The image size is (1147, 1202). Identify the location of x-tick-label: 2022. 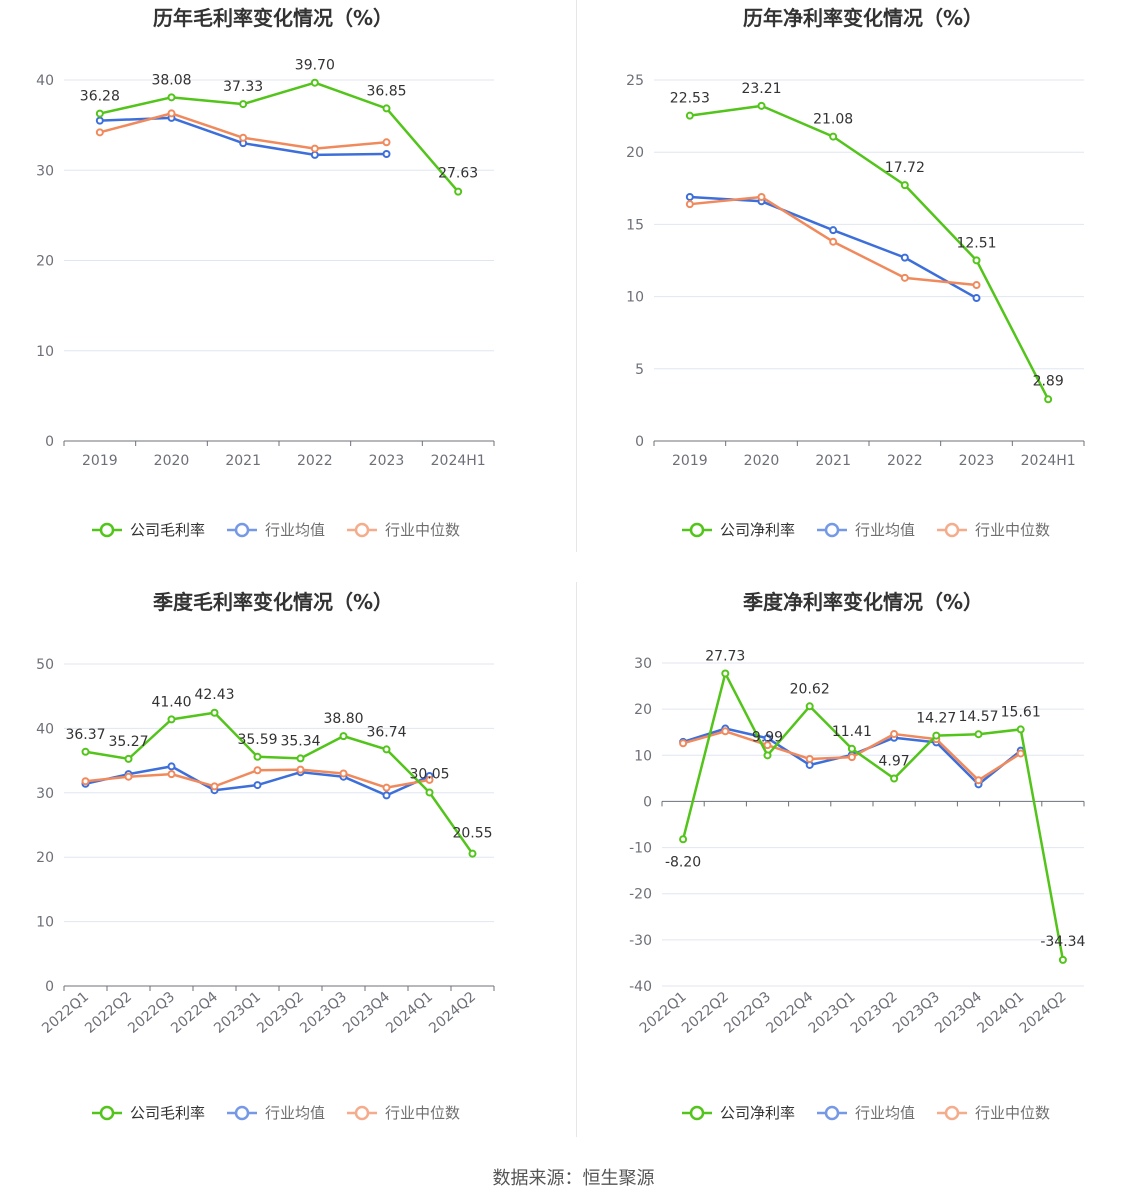
(905, 461).